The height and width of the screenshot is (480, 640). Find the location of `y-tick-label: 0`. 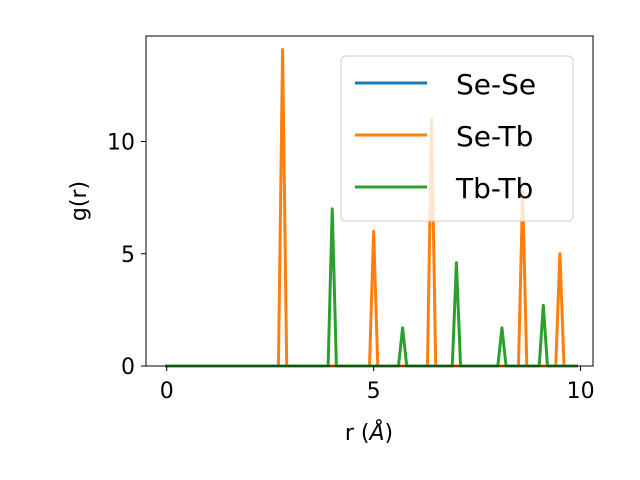

y-tick-label: 0 is located at coordinates (128, 367).